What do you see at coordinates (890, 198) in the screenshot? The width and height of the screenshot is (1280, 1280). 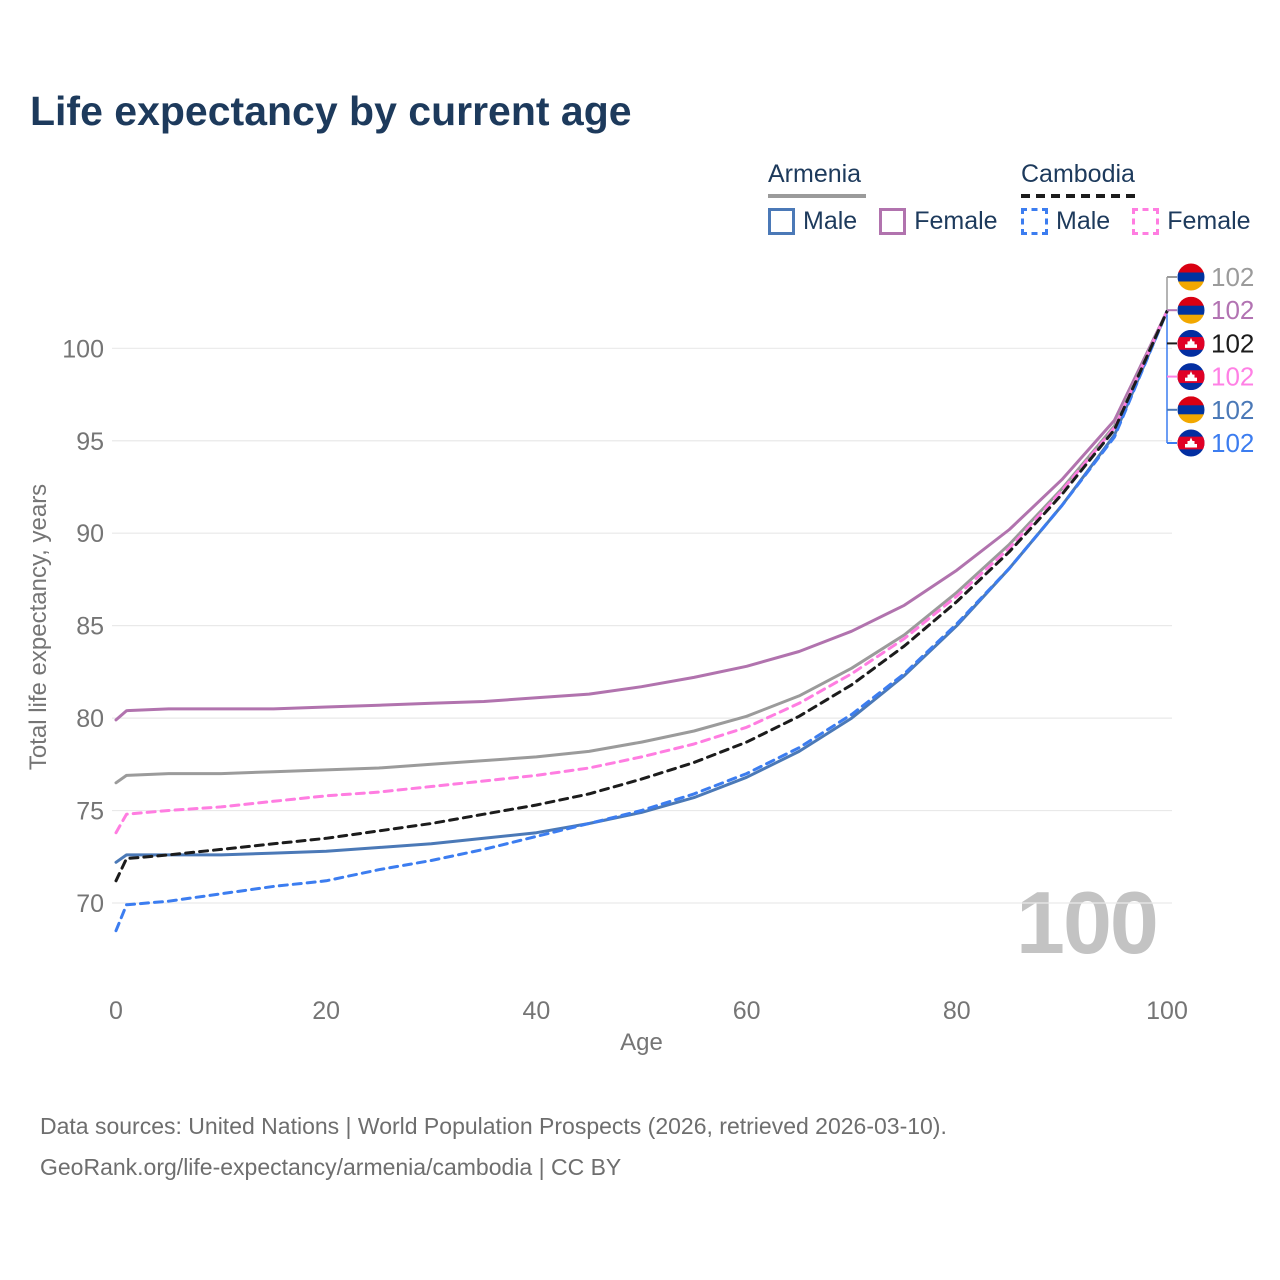 I see `legend-group-armenia: Armenia Male Female` at bounding box center [890, 198].